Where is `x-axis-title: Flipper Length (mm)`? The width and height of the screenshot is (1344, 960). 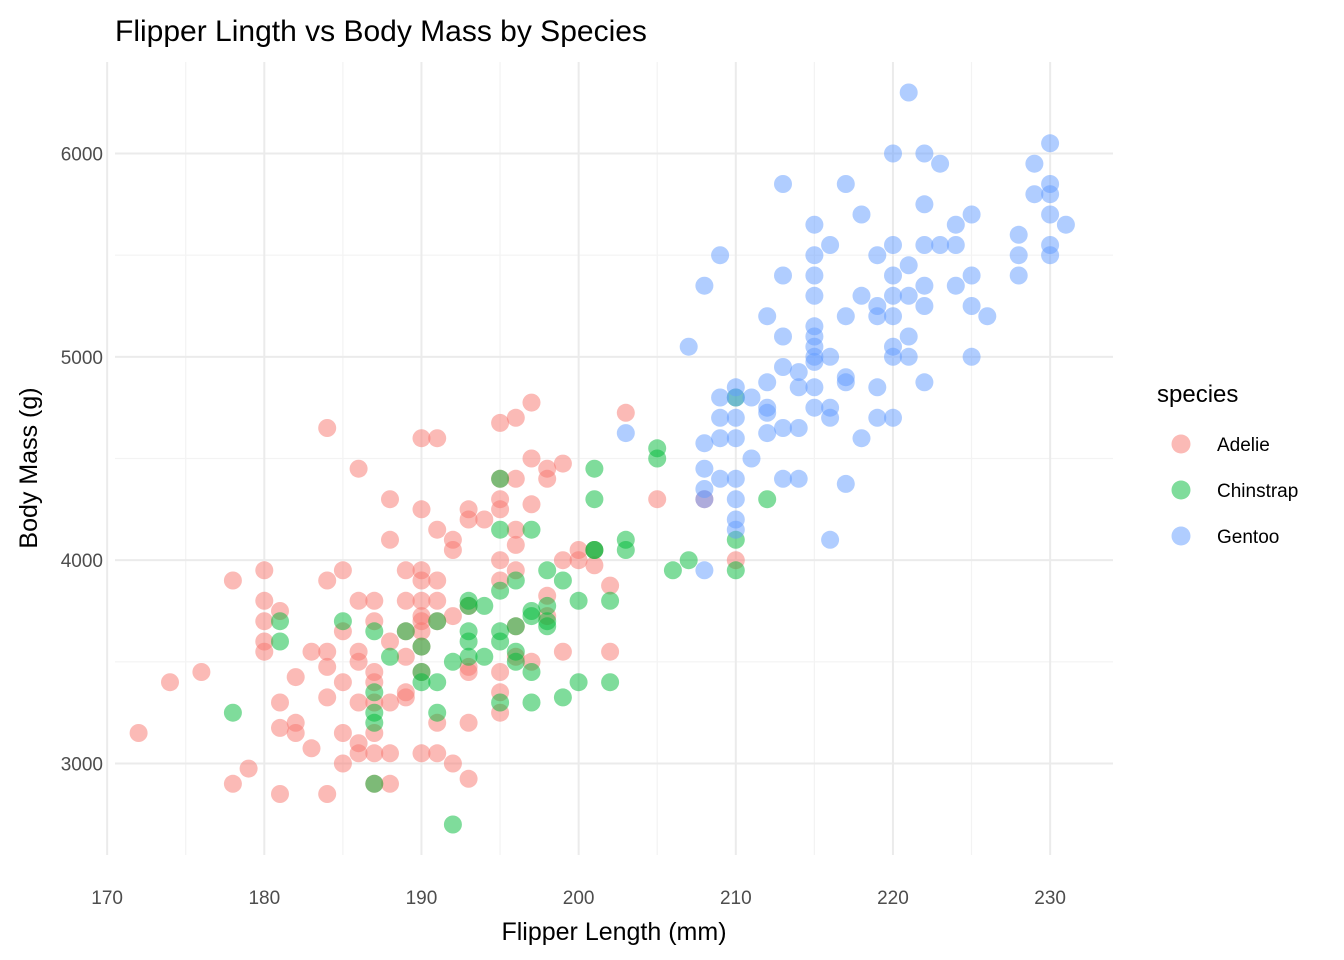
x-axis-title: Flipper Length (mm) is located at coordinates (613, 932).